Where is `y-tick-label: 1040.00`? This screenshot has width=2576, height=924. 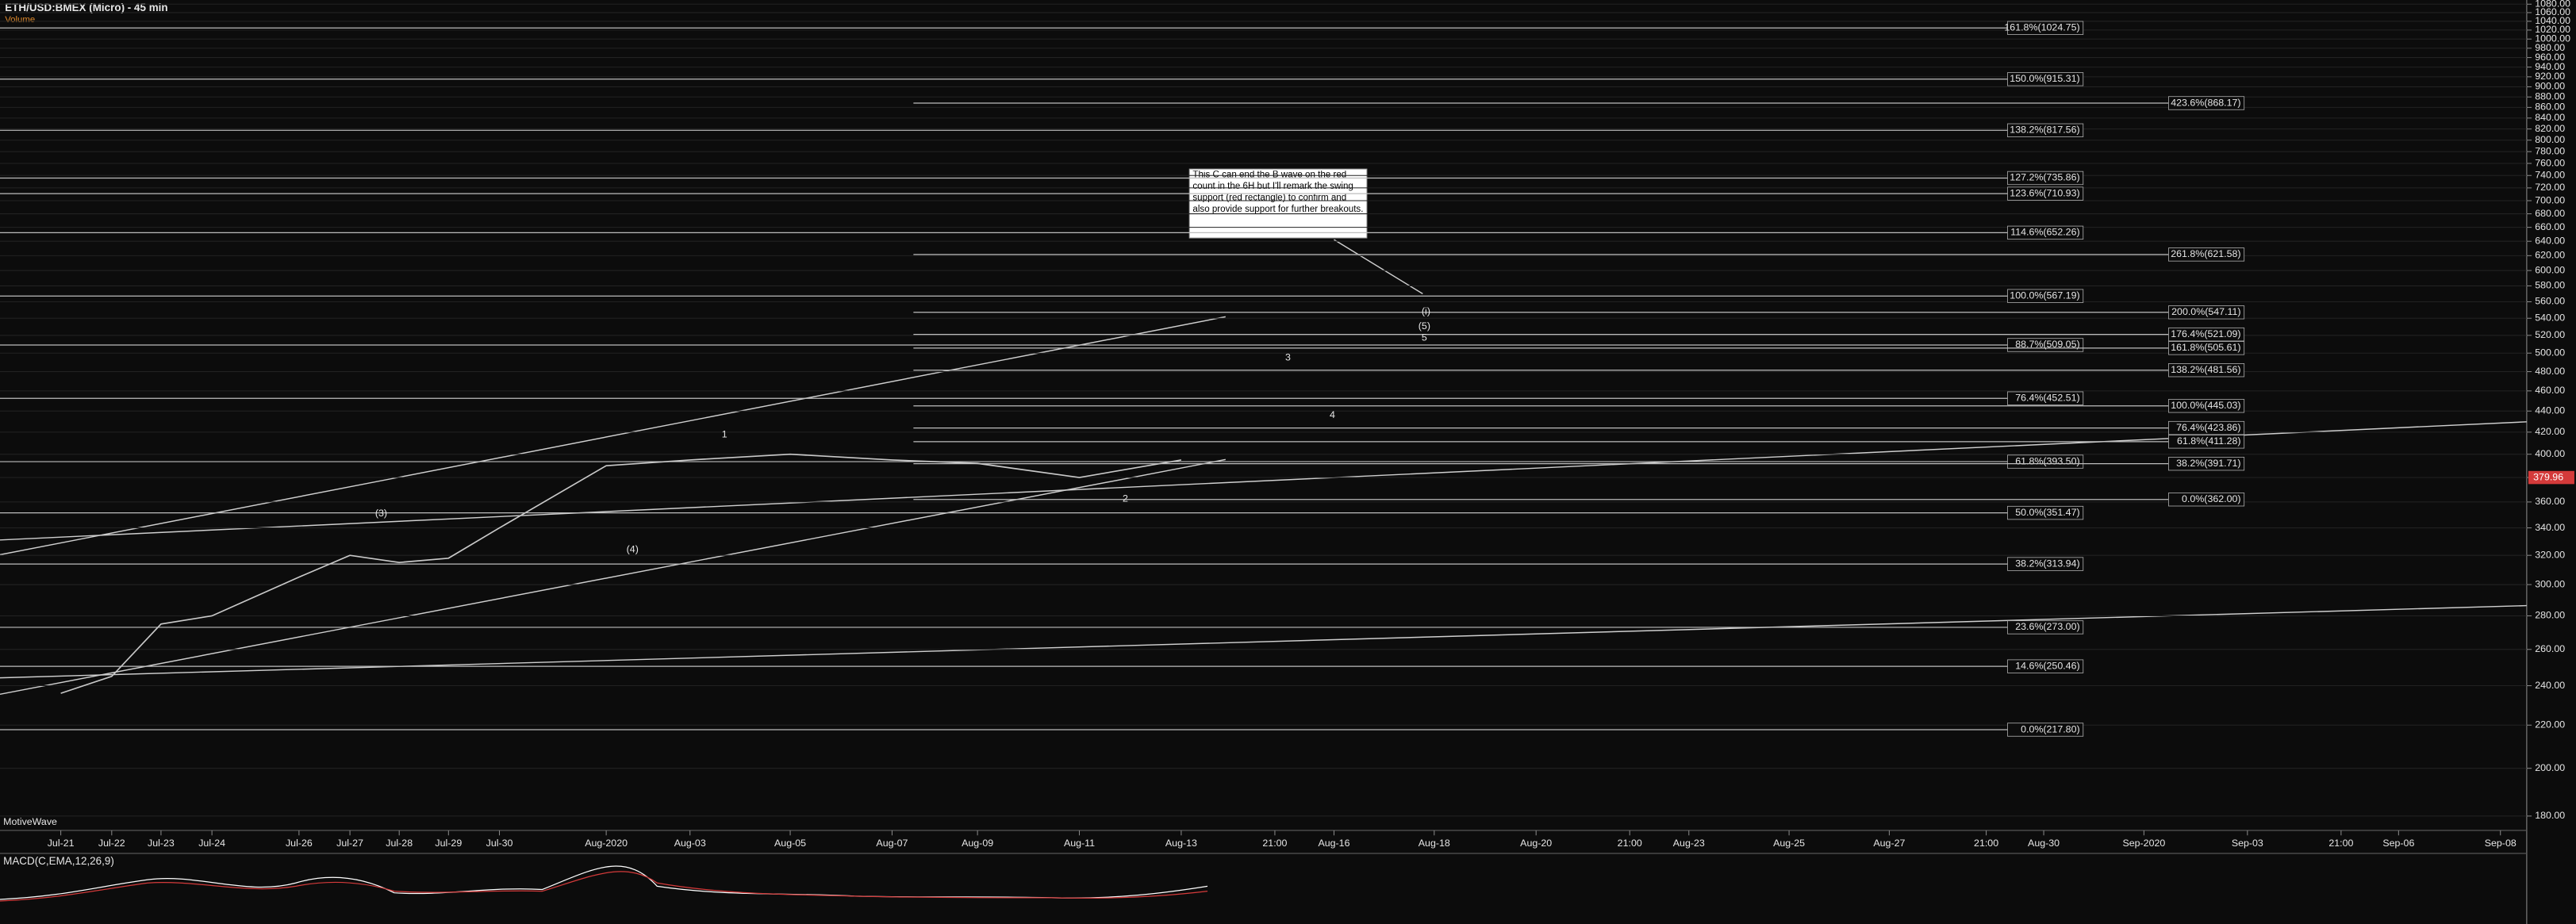 y-tick-label: 1040.00 is located at coordinates (2552, 20).